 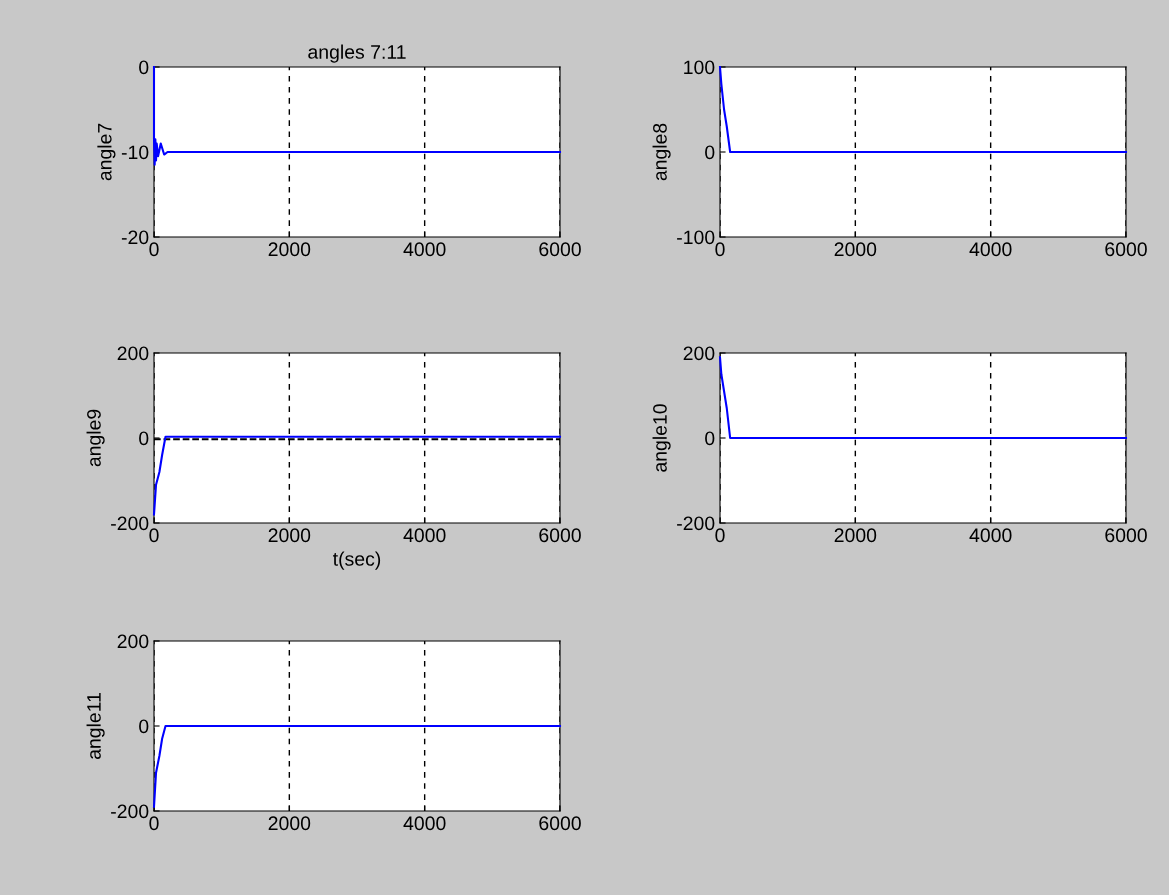 What do you see at coordinates (95, 726) in the screenshot?
I see `y-axis-title: angle11` at bounding box center [95, 726].